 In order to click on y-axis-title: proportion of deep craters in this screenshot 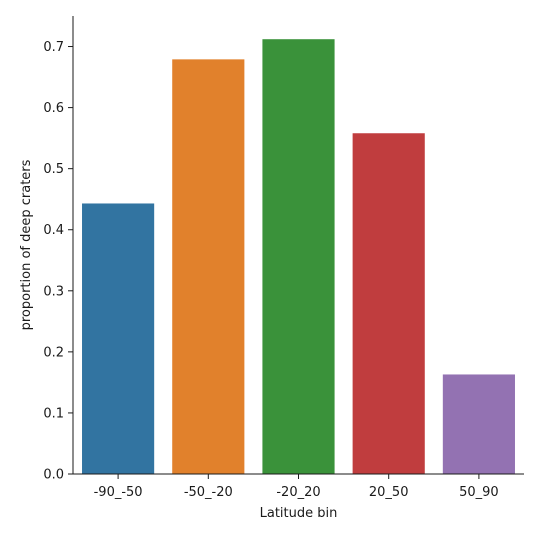, I will do `click(26, 244)`.